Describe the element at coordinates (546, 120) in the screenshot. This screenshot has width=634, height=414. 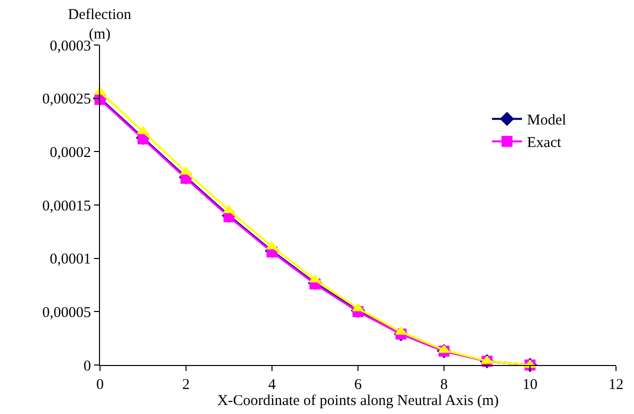
I see `legend-label: Model` at that location.